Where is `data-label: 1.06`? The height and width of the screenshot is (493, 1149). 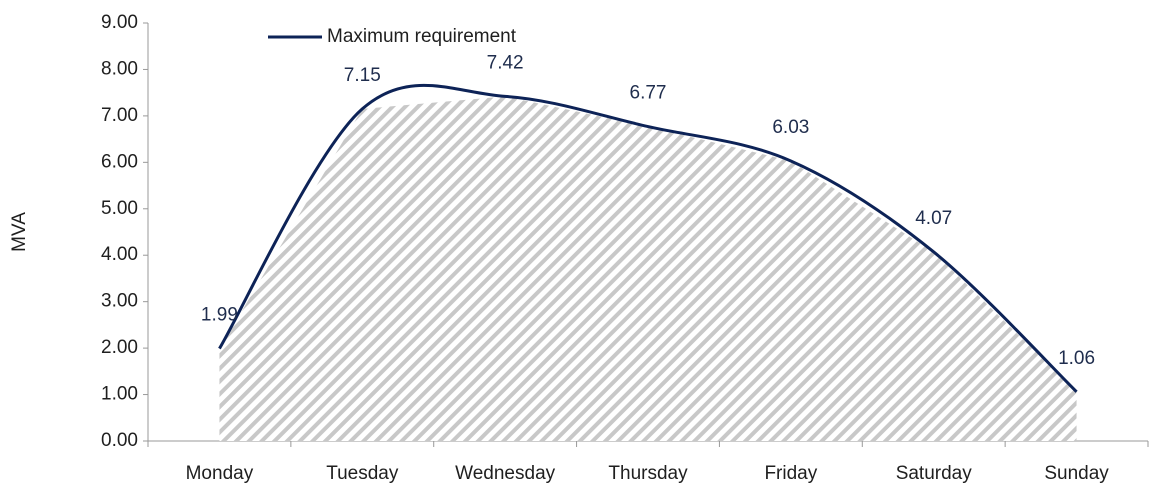 data-label: 1.06 is located at coordinates (1076, 358).